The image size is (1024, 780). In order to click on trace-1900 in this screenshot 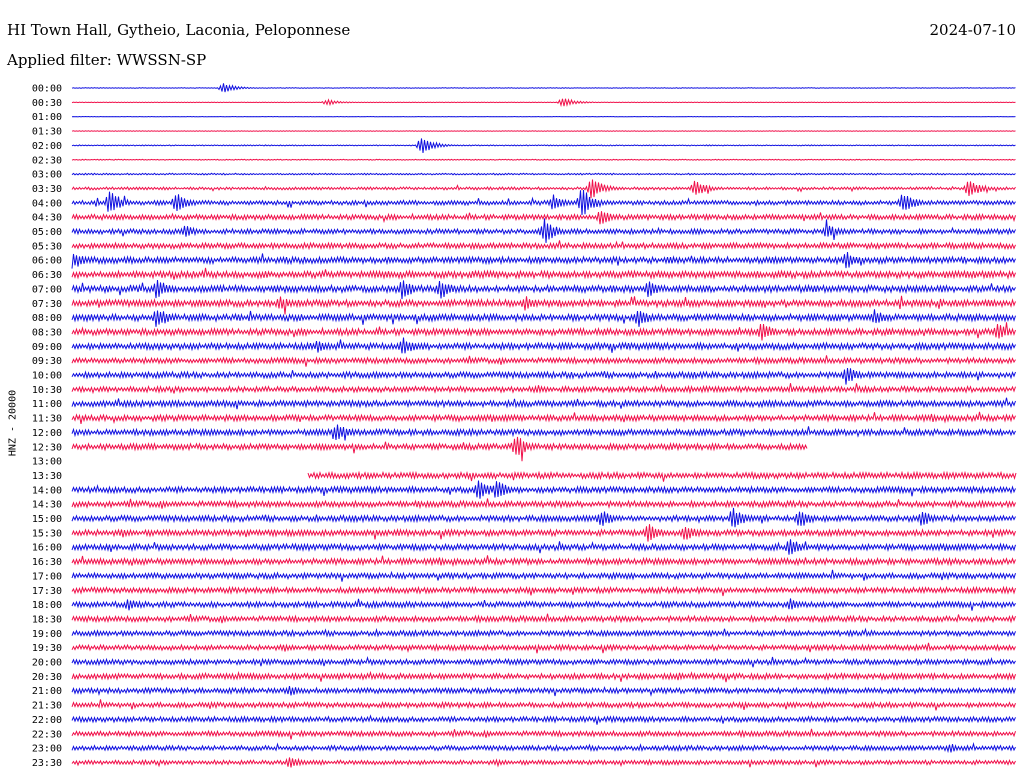, I will do `click(543, 632)`.